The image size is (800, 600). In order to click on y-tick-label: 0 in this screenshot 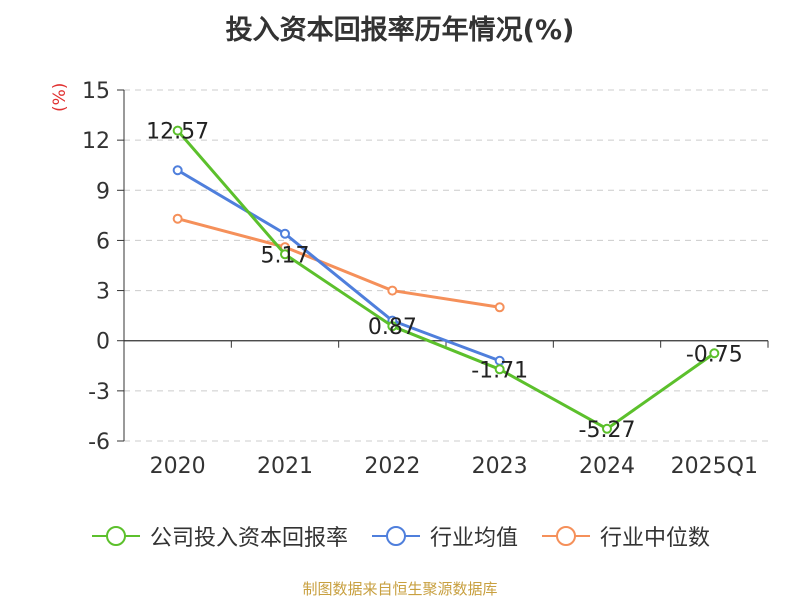, I will do `click(103, 342)`.